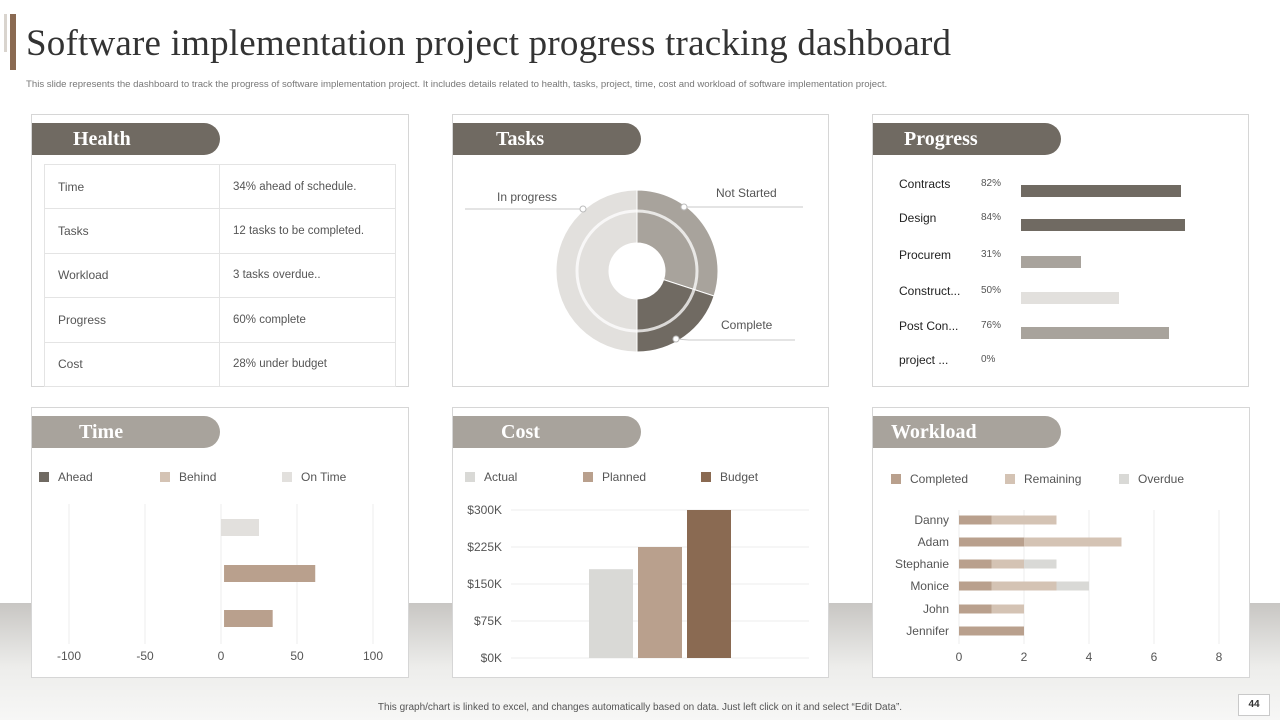 Image resolution: width=1280 pixels, height=720 pixels. I want to click on time-tick-label: -100, so click(69, 656).